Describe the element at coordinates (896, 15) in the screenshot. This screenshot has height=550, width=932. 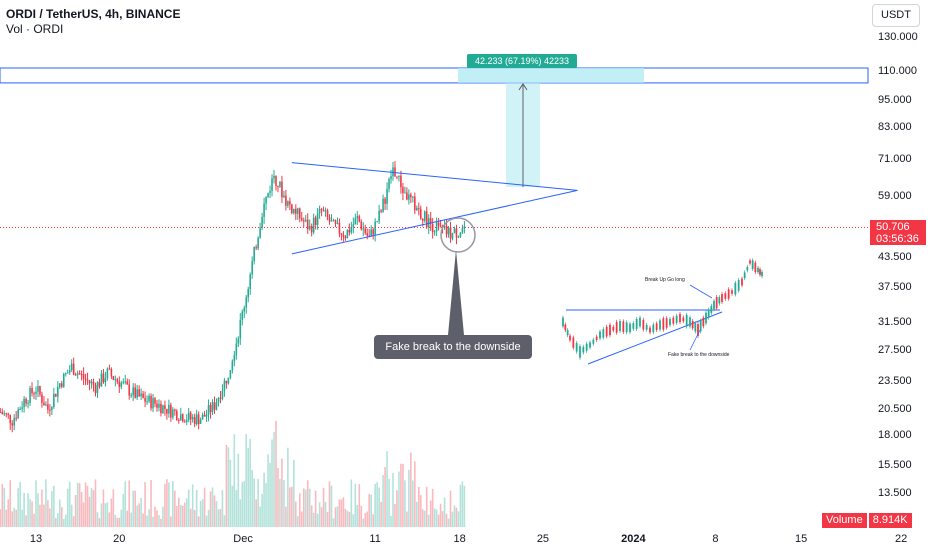
I see `currency-button: USDT` at that location.